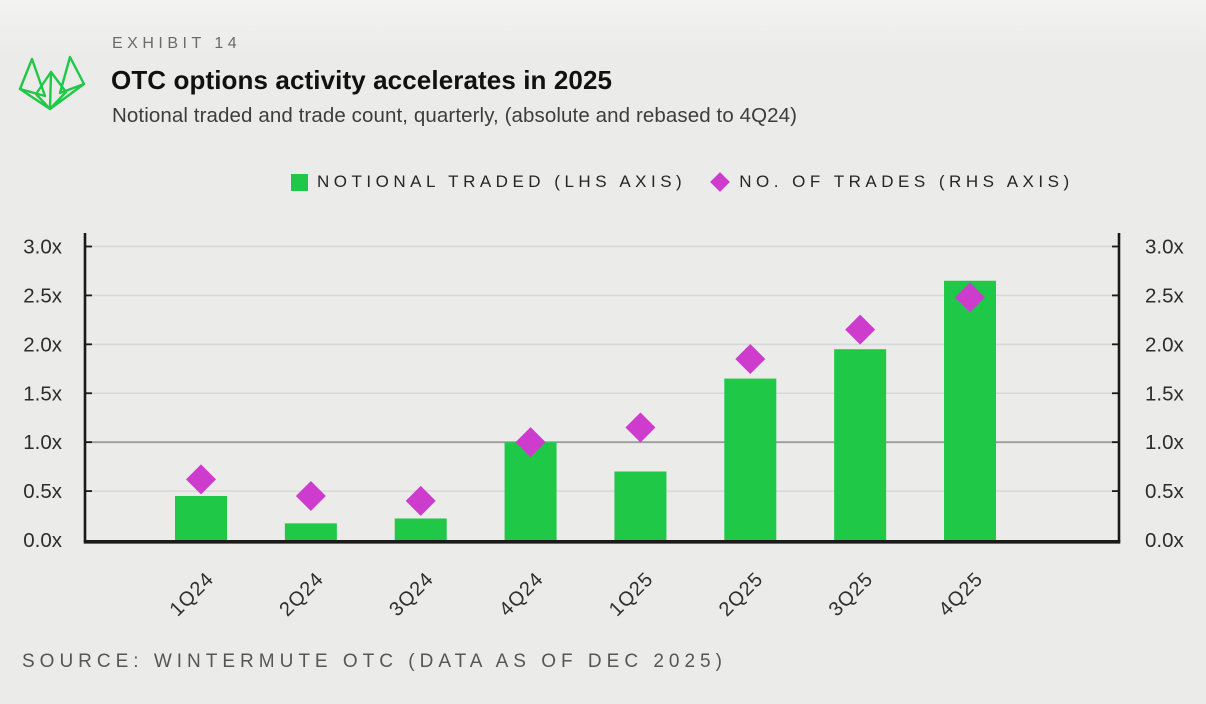 The image size is (1206, 704). Describe the element at coordinates (42, 442) in the screenshot. I see `y-tick-label-left-1.0x: 1.0x` at that location.